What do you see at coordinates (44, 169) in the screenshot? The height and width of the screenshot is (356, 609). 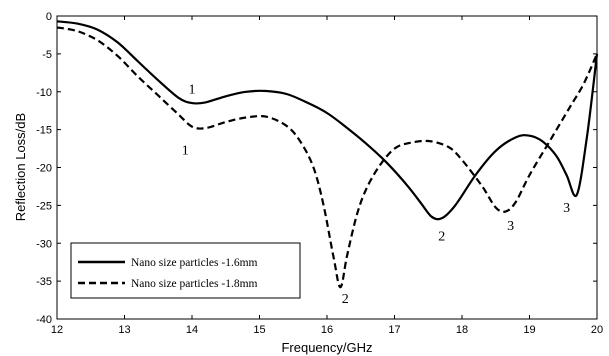 I see `y-tick-label: -20` at bounding box center [44, 169].